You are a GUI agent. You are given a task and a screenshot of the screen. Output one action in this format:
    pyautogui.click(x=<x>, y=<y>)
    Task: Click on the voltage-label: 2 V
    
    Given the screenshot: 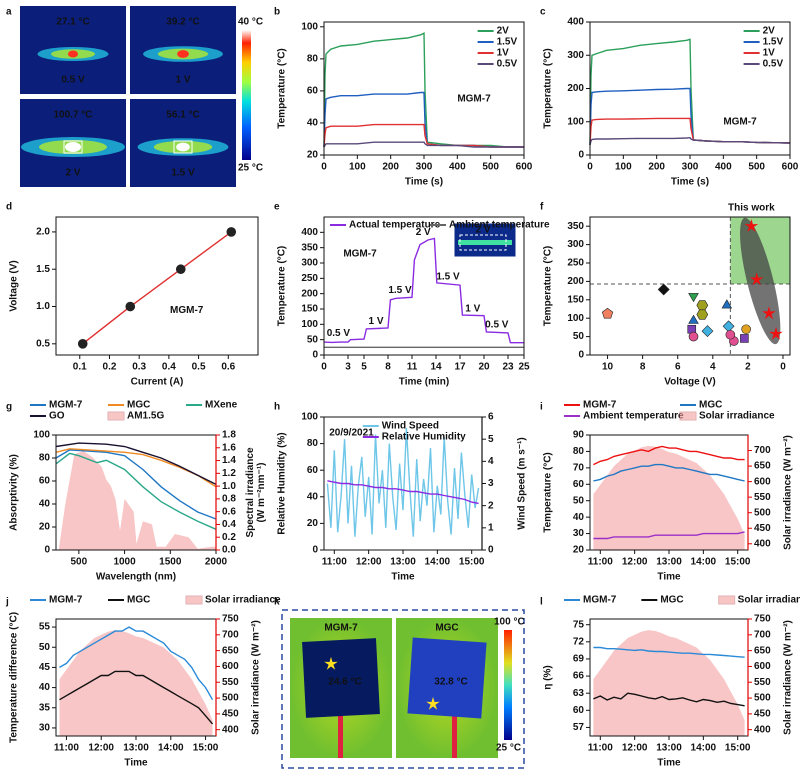 What is the action you would take?
    pyautogui.click(x=72, y=173)
    